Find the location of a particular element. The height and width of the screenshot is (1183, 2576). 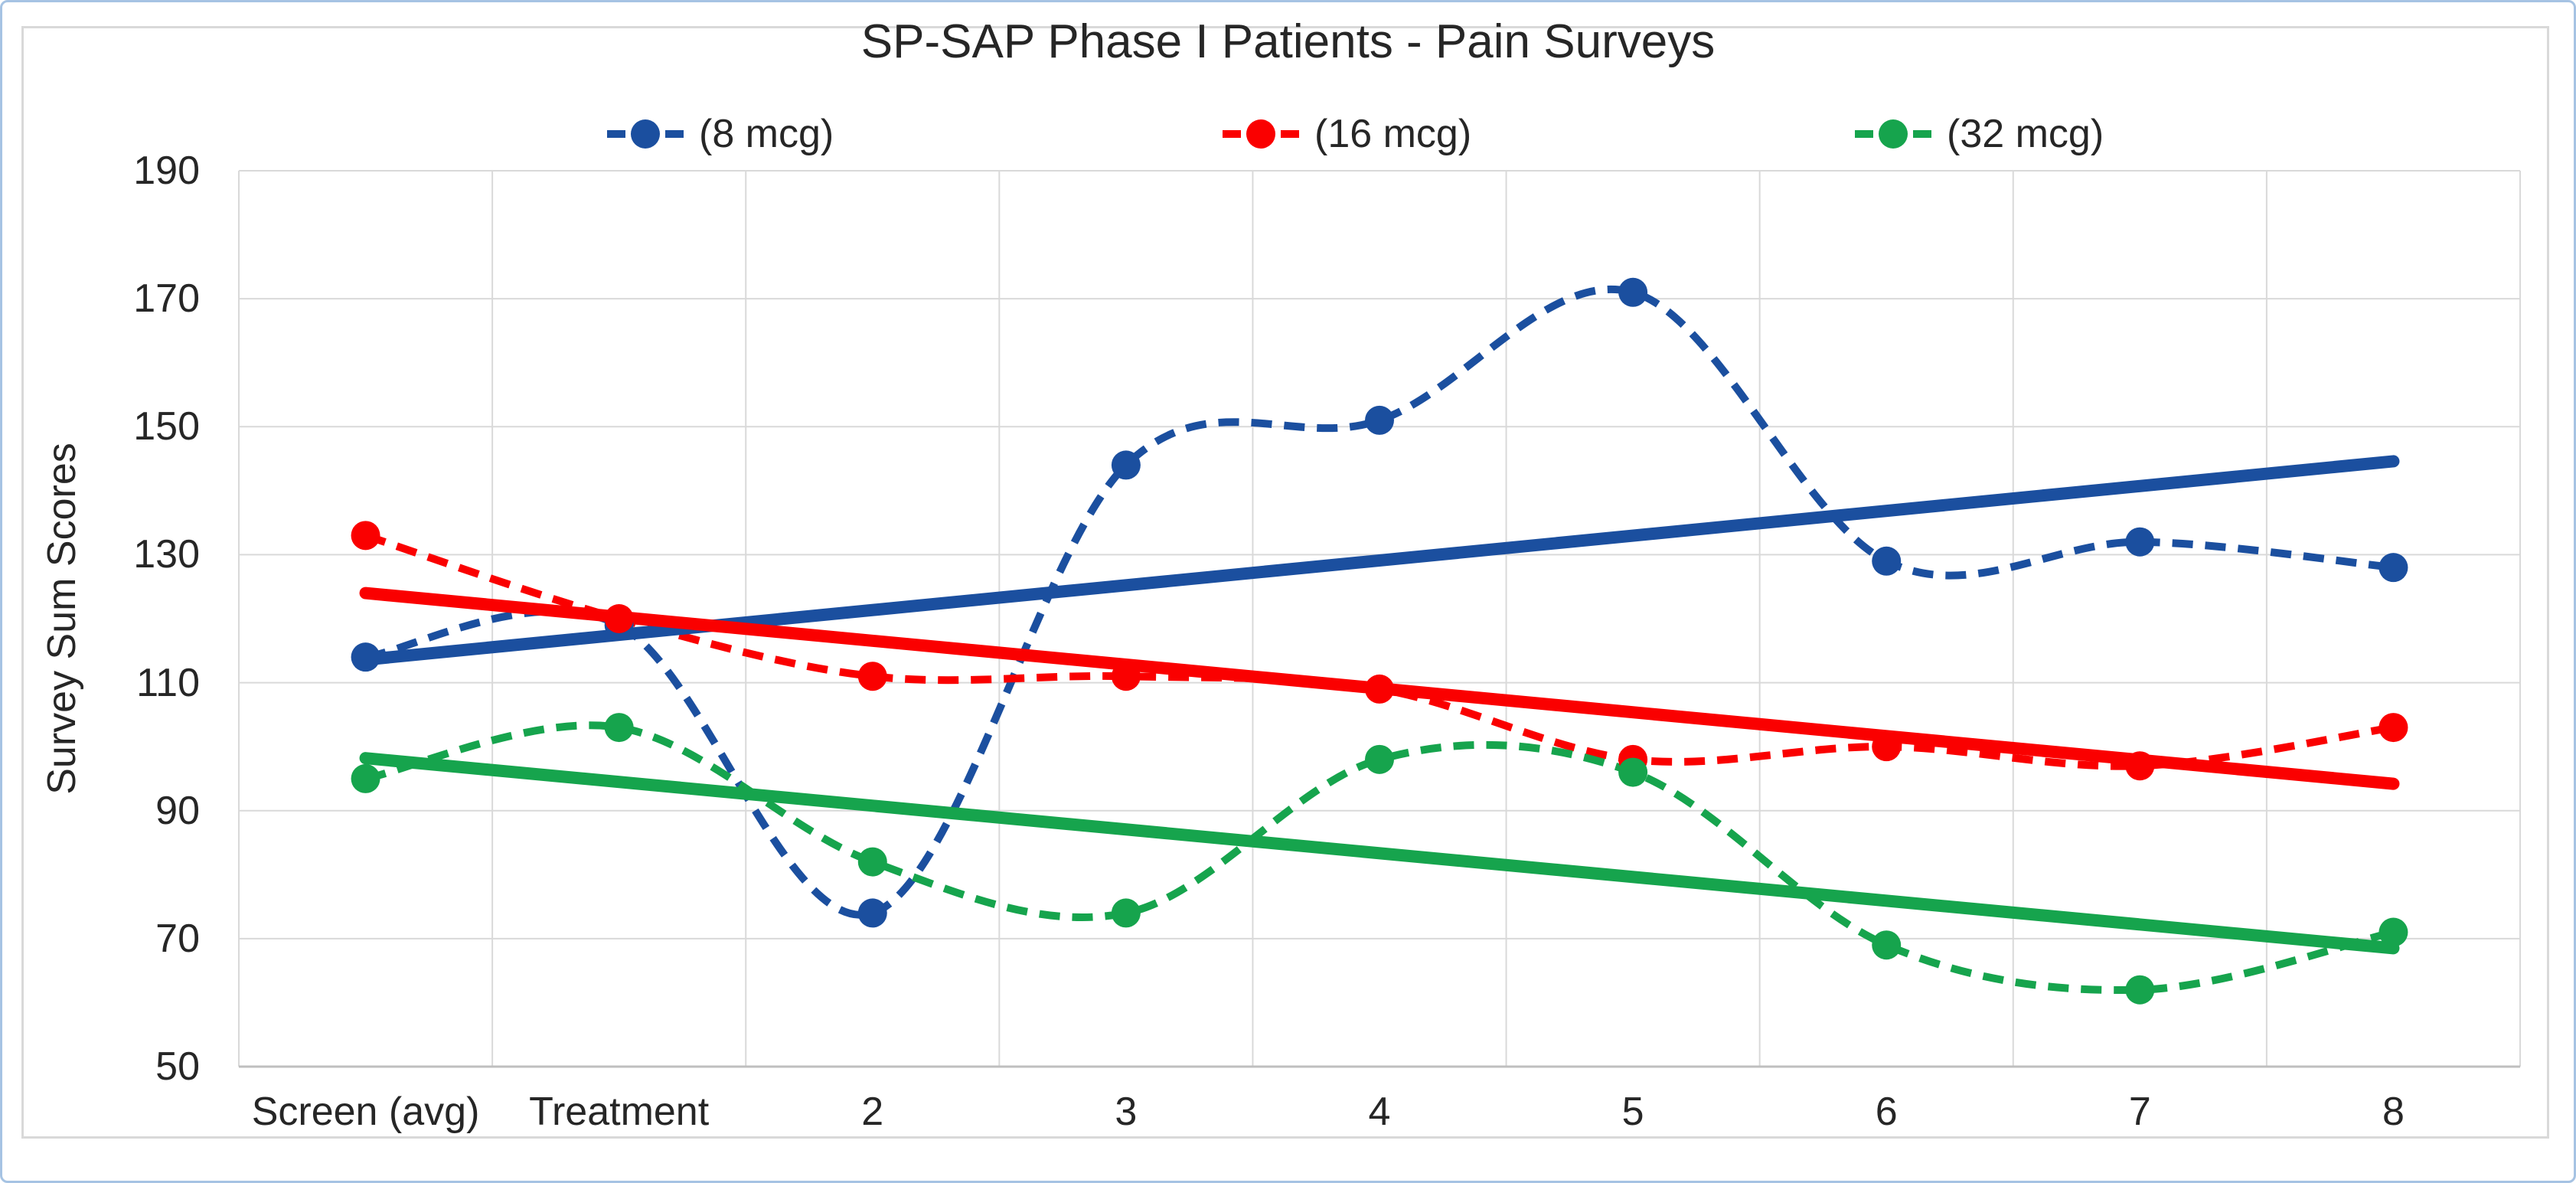

legend-item-8mcg: (8 mcg) is located at coordinates (720, 134).